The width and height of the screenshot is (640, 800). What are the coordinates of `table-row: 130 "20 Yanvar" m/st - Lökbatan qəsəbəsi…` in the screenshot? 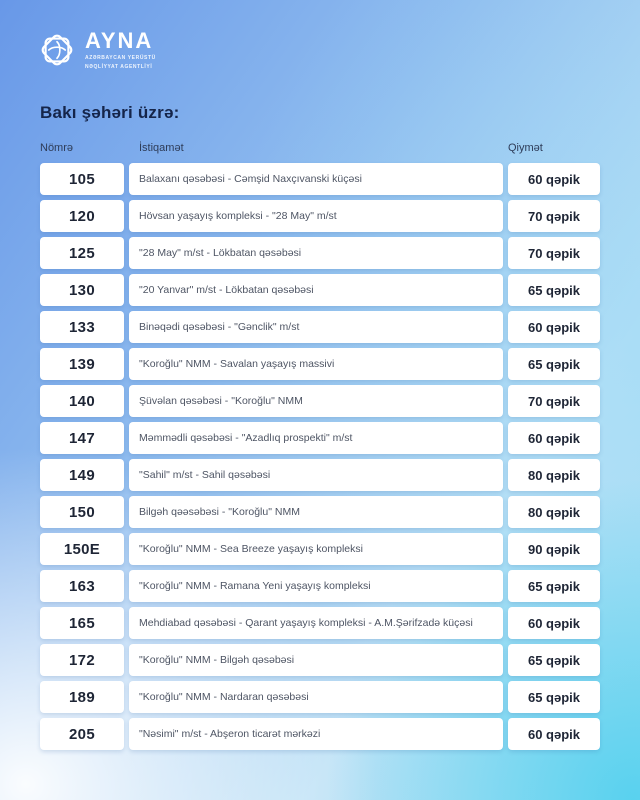 It's located at (320, 290).